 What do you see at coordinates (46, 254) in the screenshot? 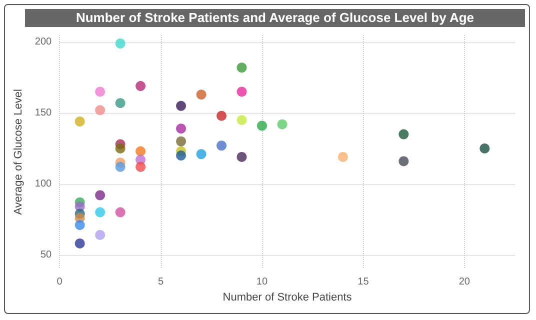
I see `y-tick-label: 50` at bounding box center [46, 254].